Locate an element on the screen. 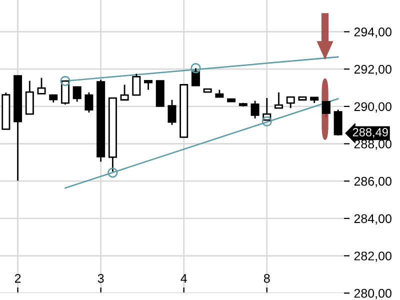 The height and width of the screenshot is (300, 400). x-tick-label: 3 is located at coordinates (101, 278).